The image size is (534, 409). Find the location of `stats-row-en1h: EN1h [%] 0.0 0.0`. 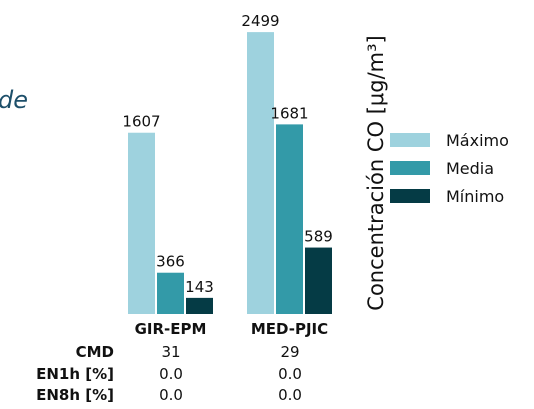

stats-row-en1h: EN1h [%] 0.0 0.0 is located at coordinates (200, 375).